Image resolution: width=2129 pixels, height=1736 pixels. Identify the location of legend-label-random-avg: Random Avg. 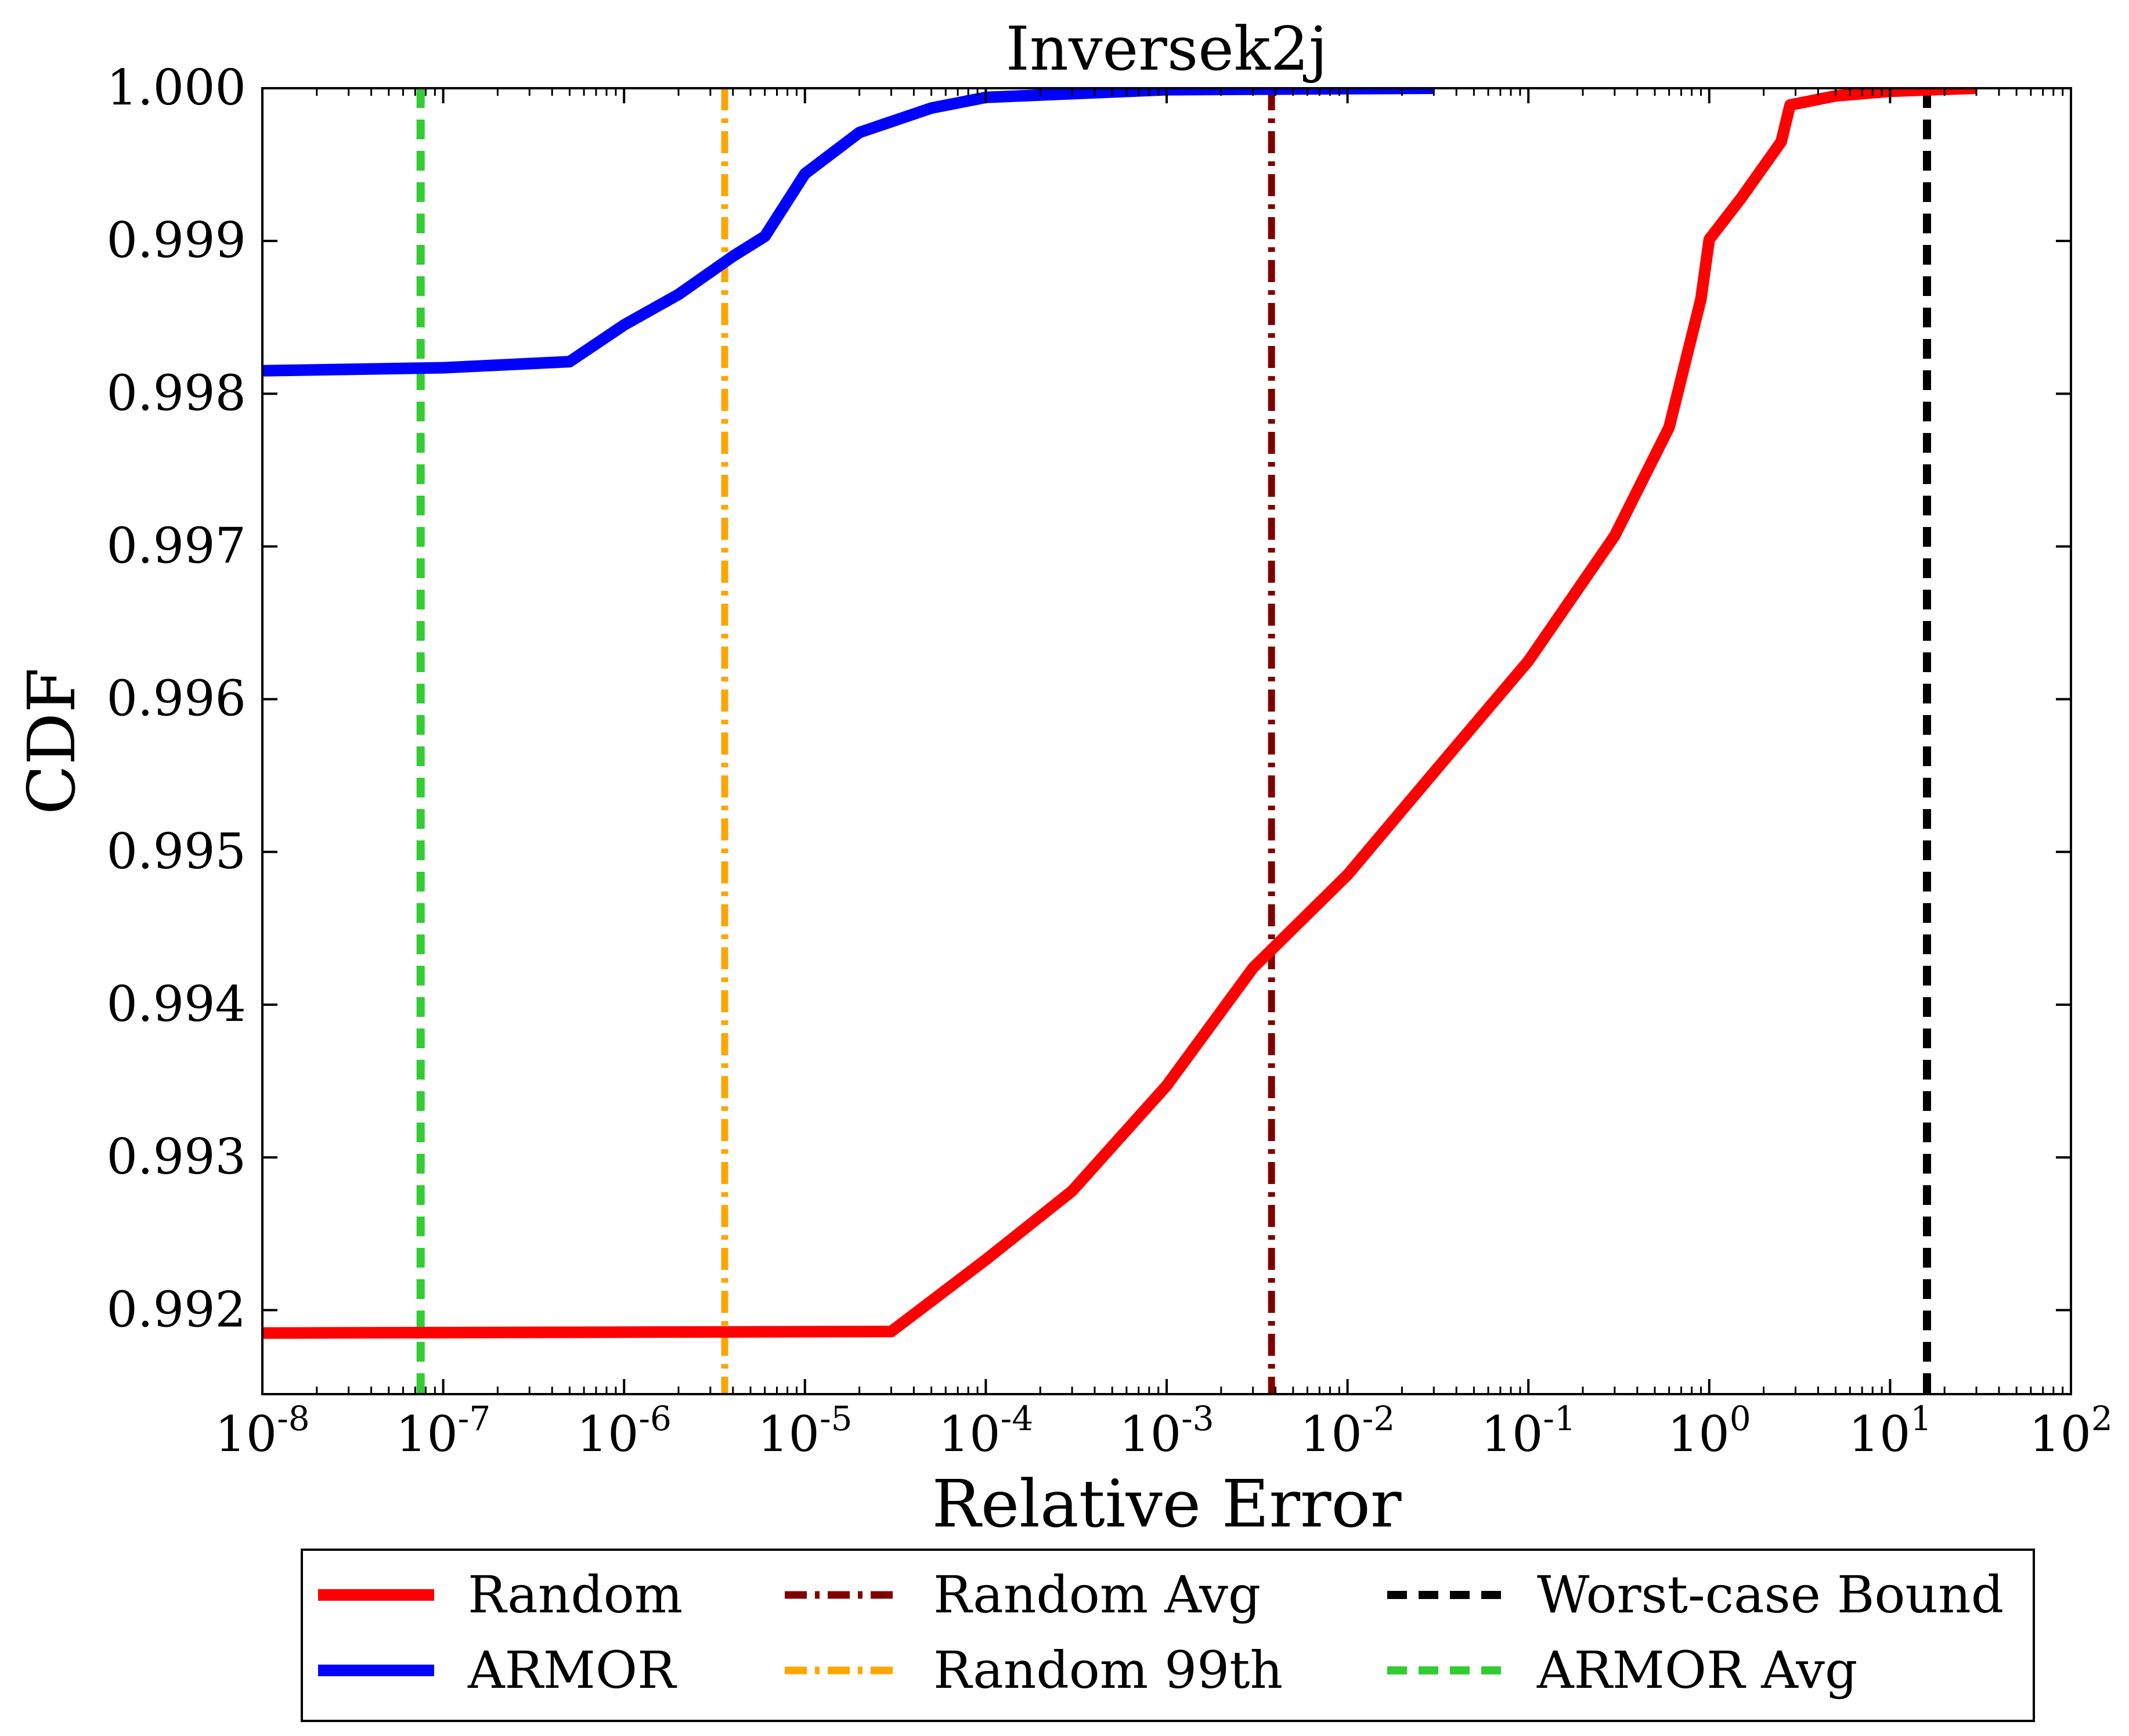
(1097, 1595).